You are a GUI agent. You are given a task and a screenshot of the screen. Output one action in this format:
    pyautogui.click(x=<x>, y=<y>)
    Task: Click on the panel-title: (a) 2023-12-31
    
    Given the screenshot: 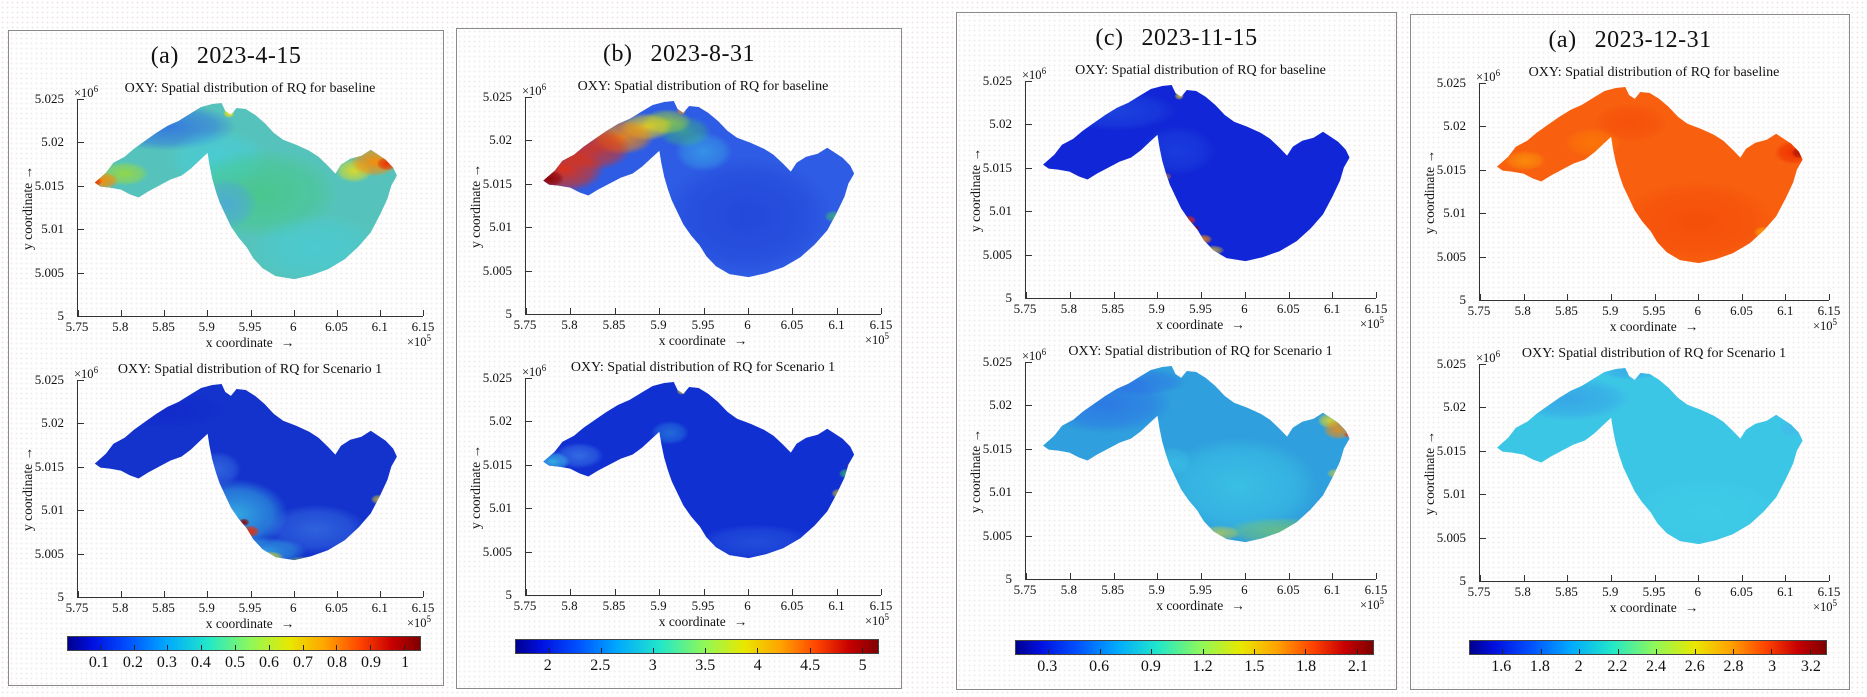 What is the action you would take?
    pyautogui.click(x=1630, y=40)
    